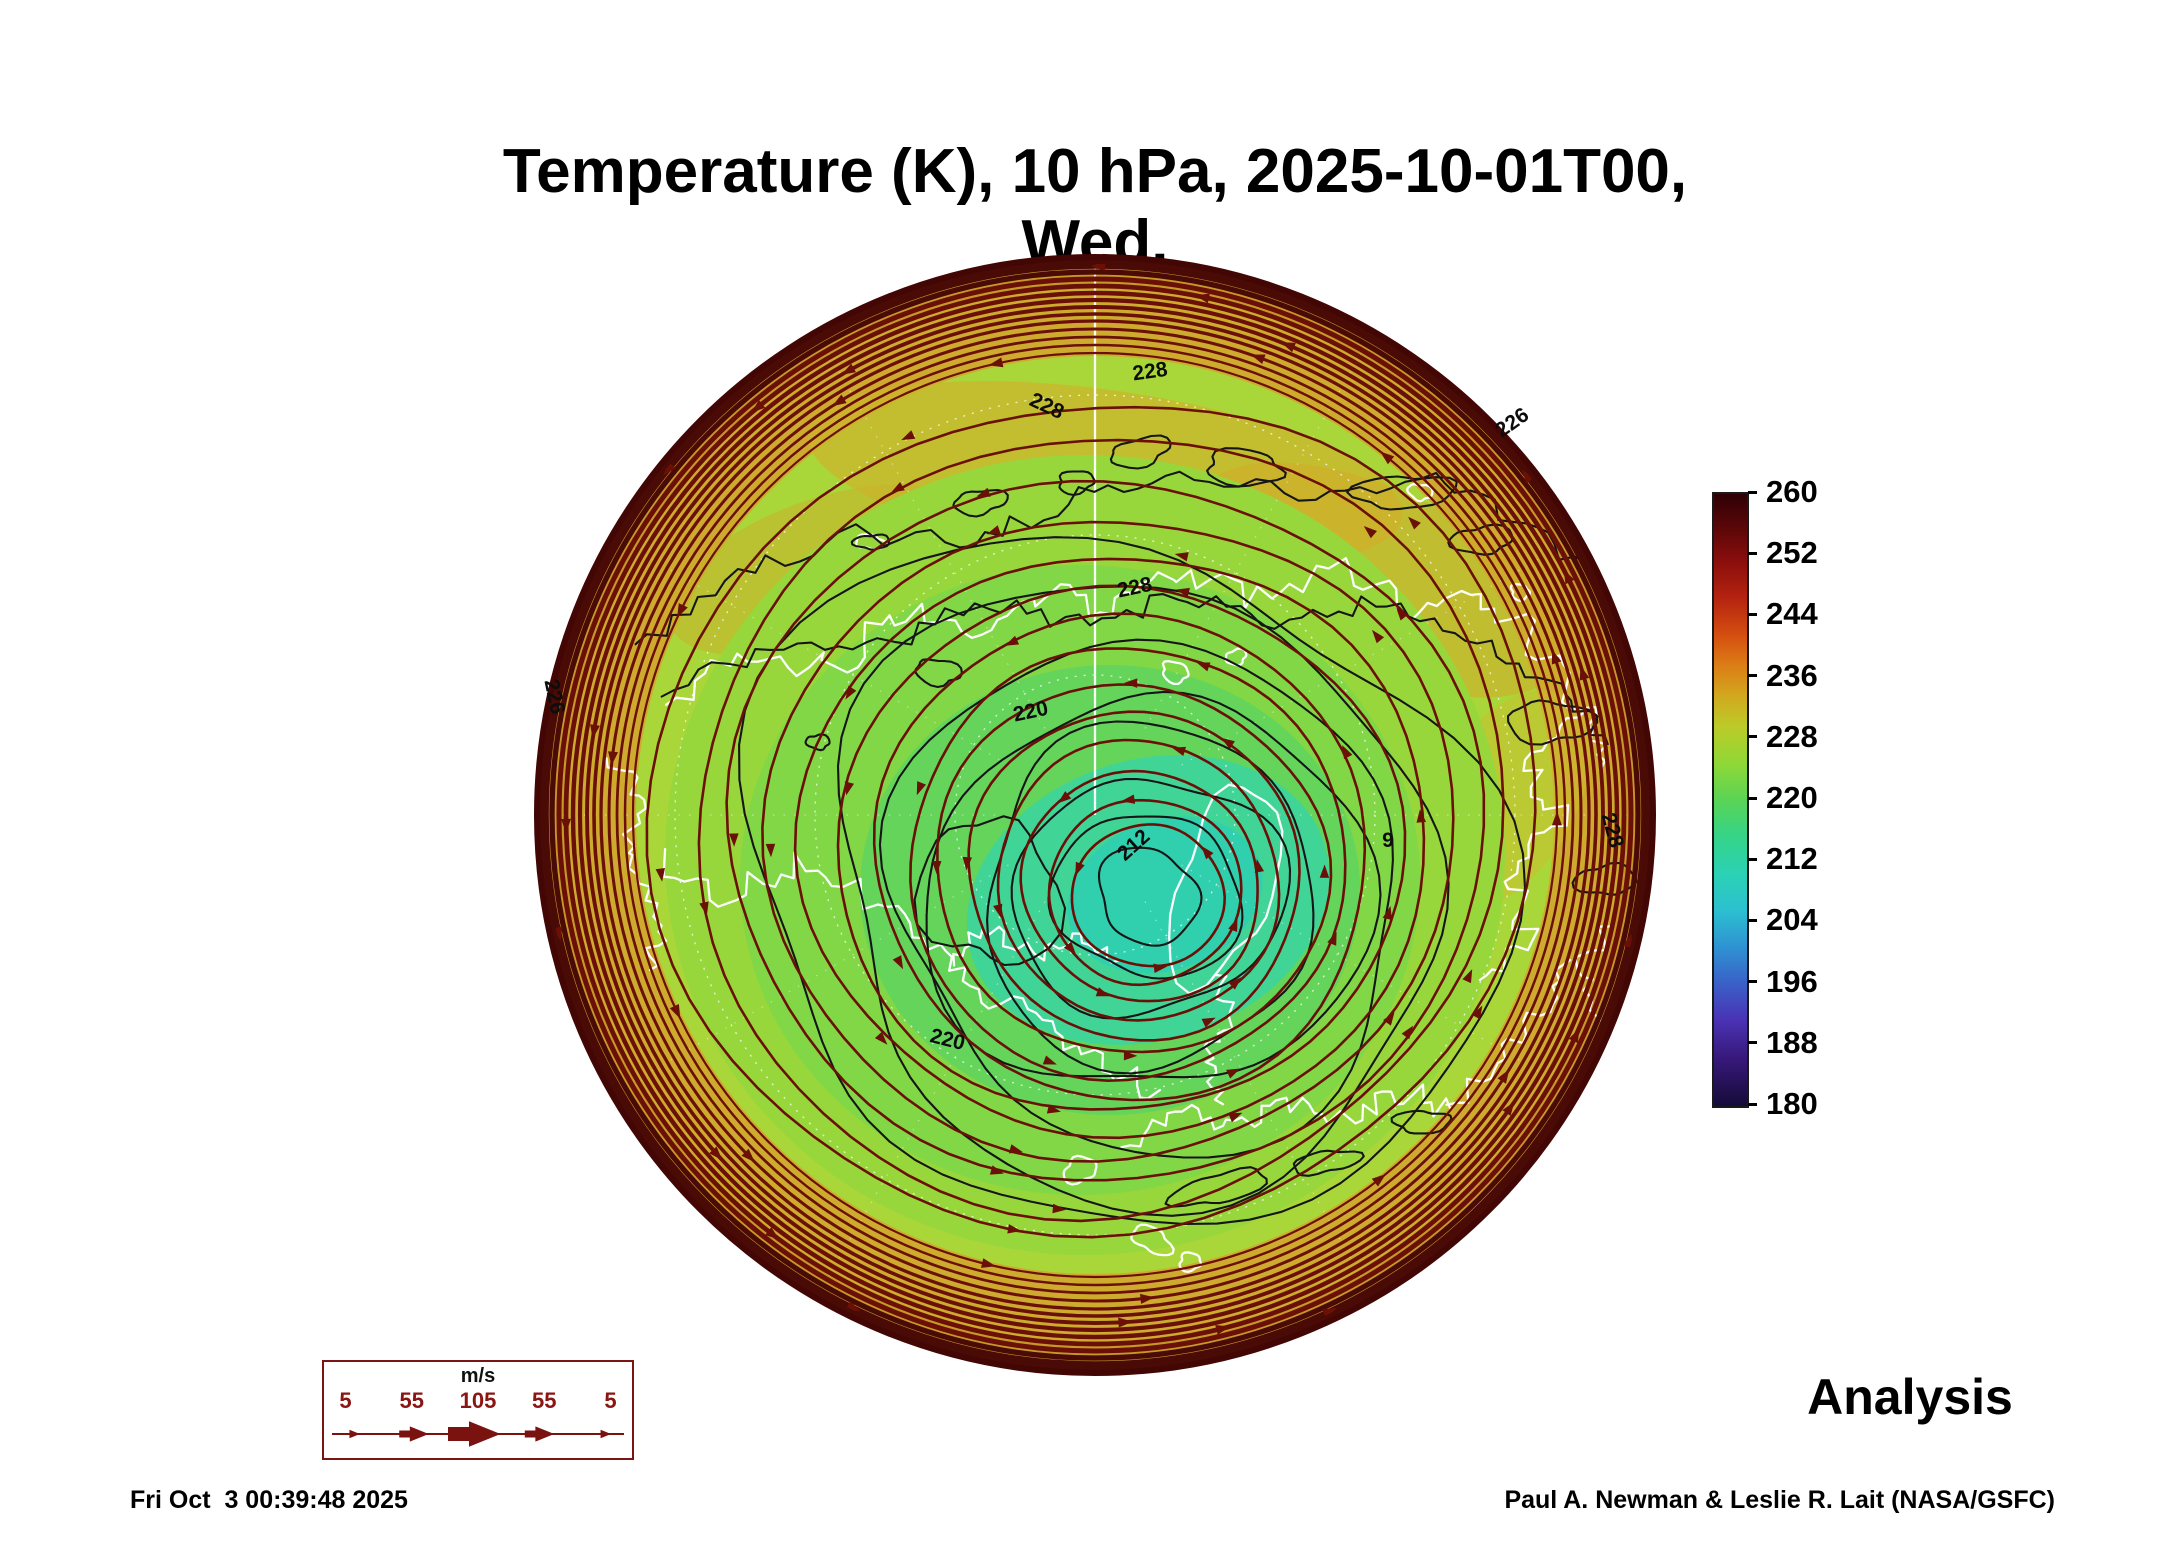  I want to click on colorbar: 260 252 244 236 228 220 212 204 196 188 180, so click(1782, 797).